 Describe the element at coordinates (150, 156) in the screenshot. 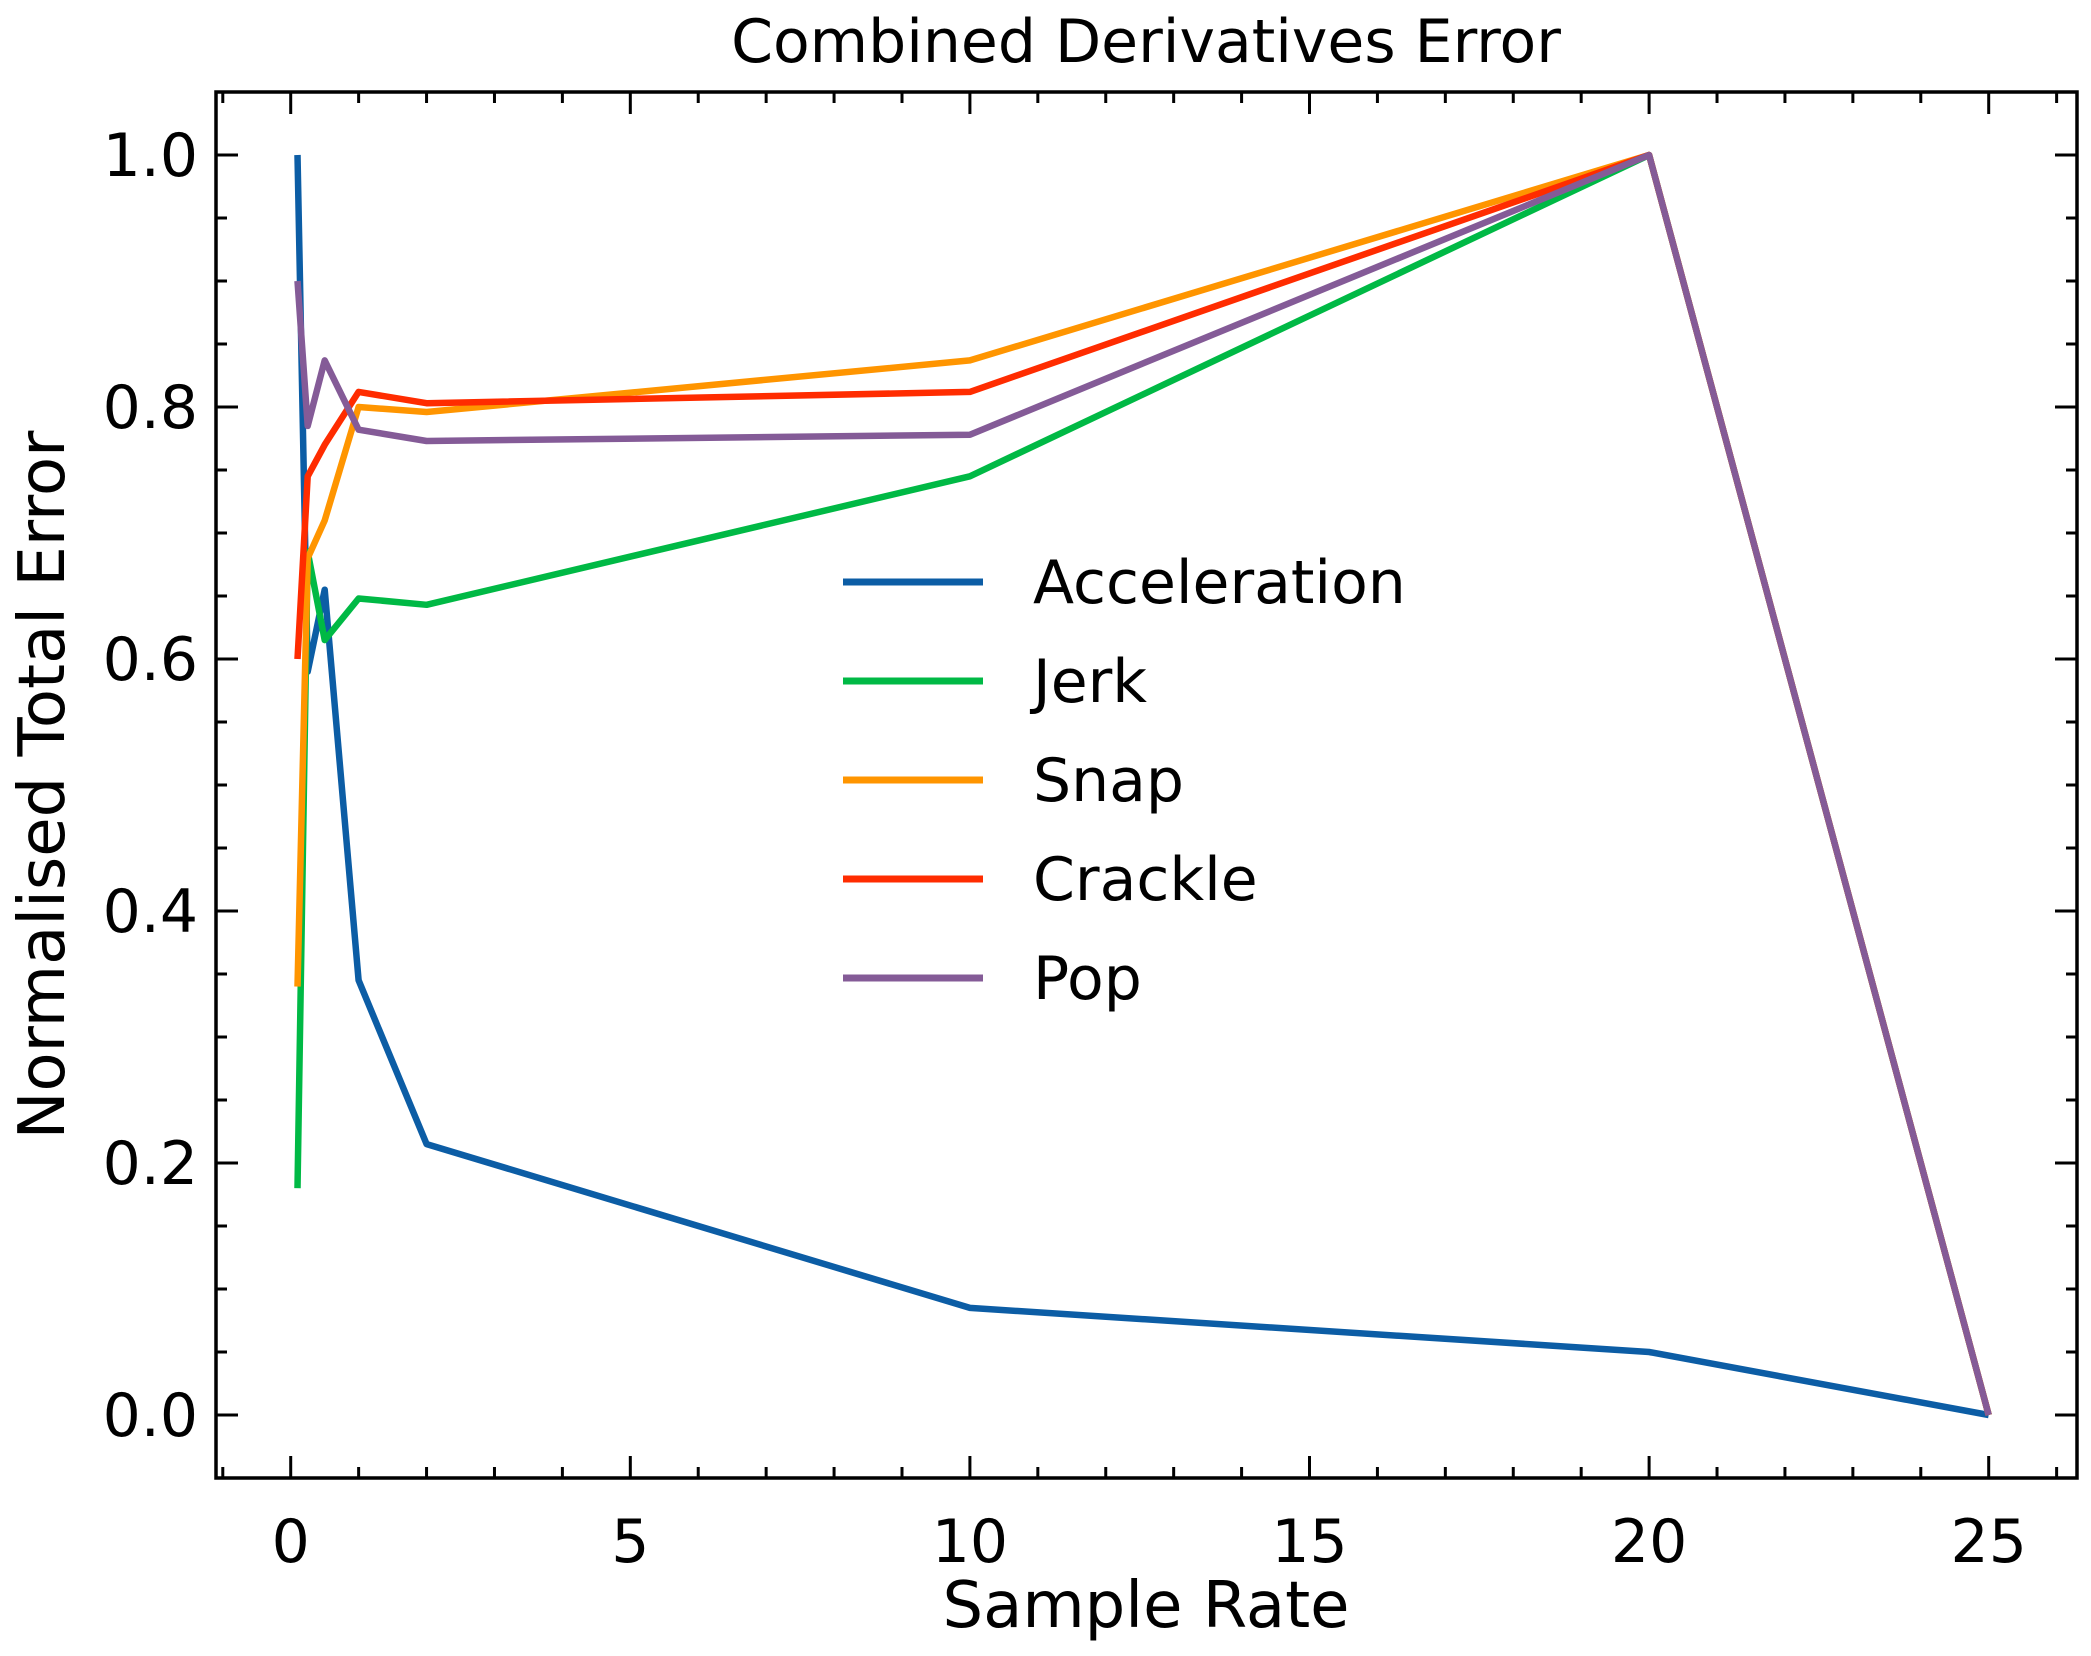

I see `y-tick-label: 1.0` at that location.